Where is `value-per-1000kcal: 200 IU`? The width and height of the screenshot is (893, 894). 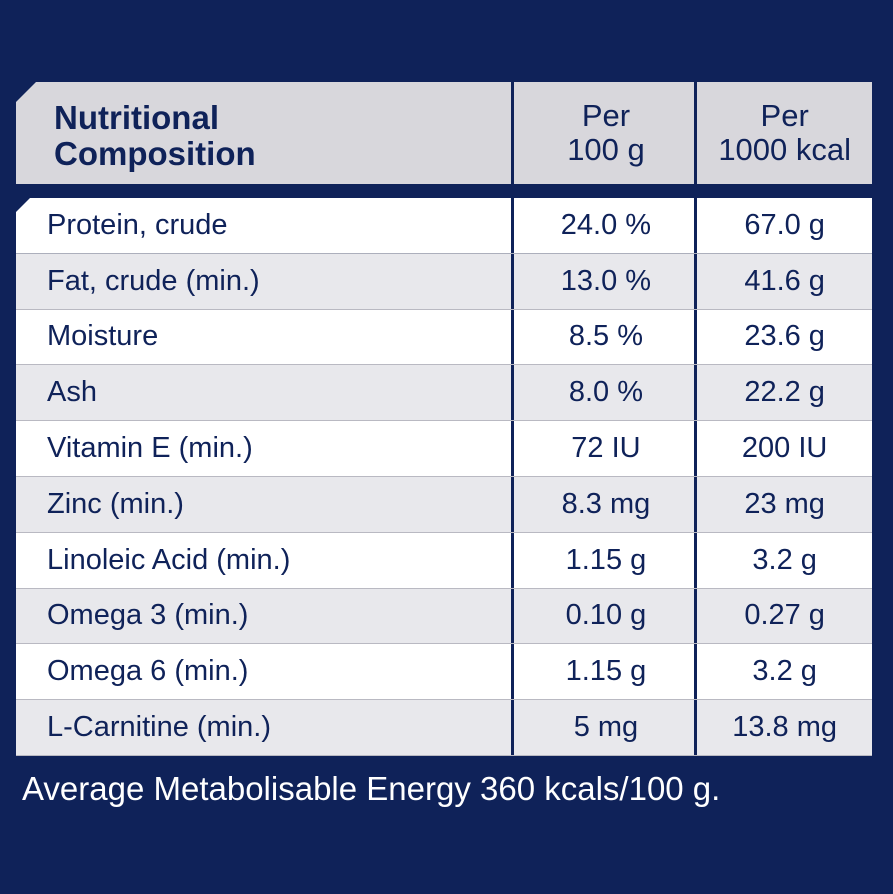
value-per-1000kcal: 200 IU is located at coordinates (784, 448).